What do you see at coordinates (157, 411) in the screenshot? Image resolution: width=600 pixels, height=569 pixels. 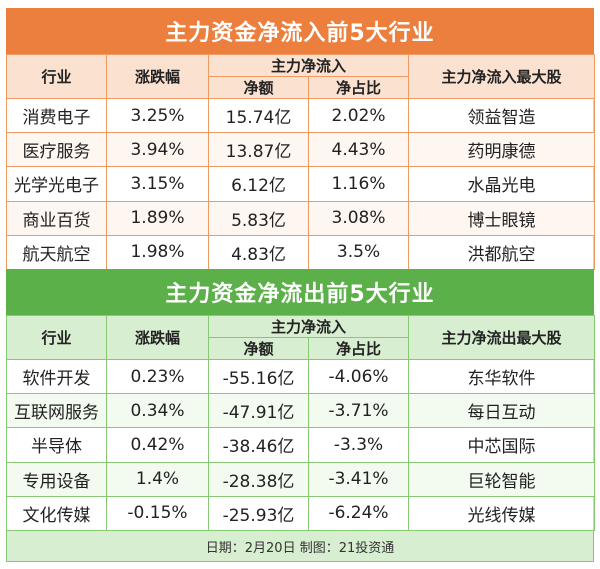 I see `cell-change: 0.34%` at bounding box center [157, 411].